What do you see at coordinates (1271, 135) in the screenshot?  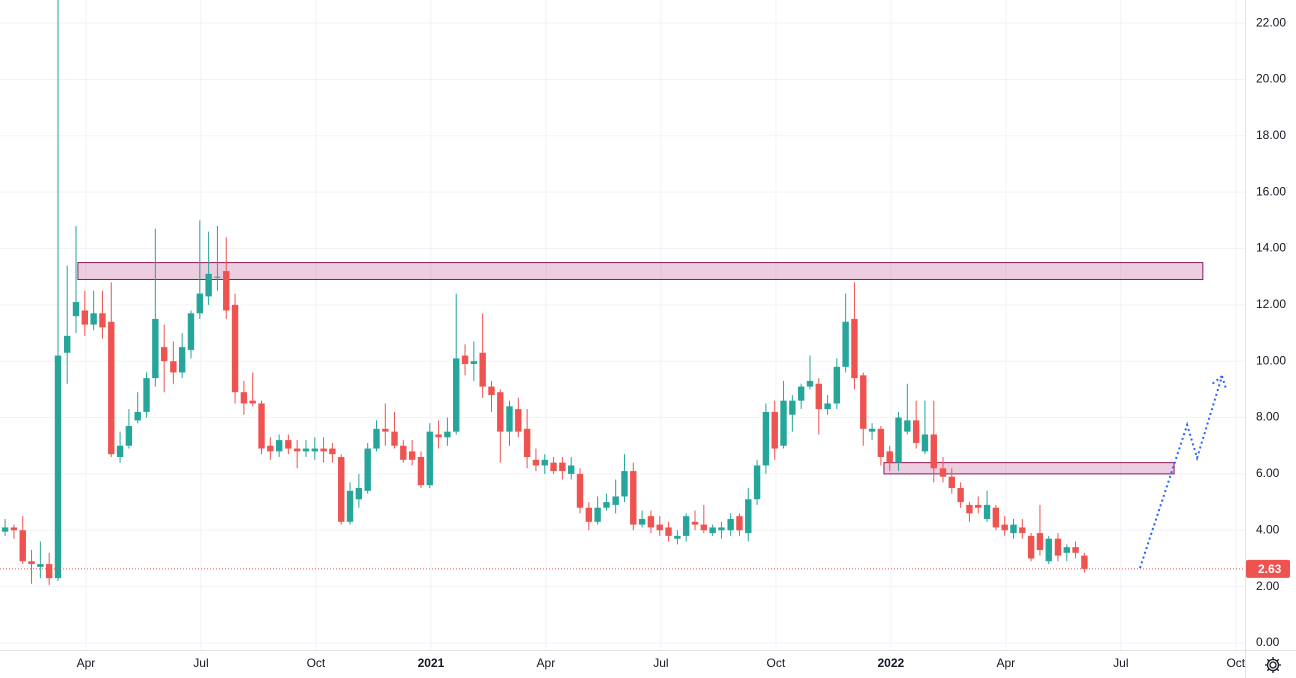 I see `y-tick-label: 18.00` at bounding box center [1271, 135].